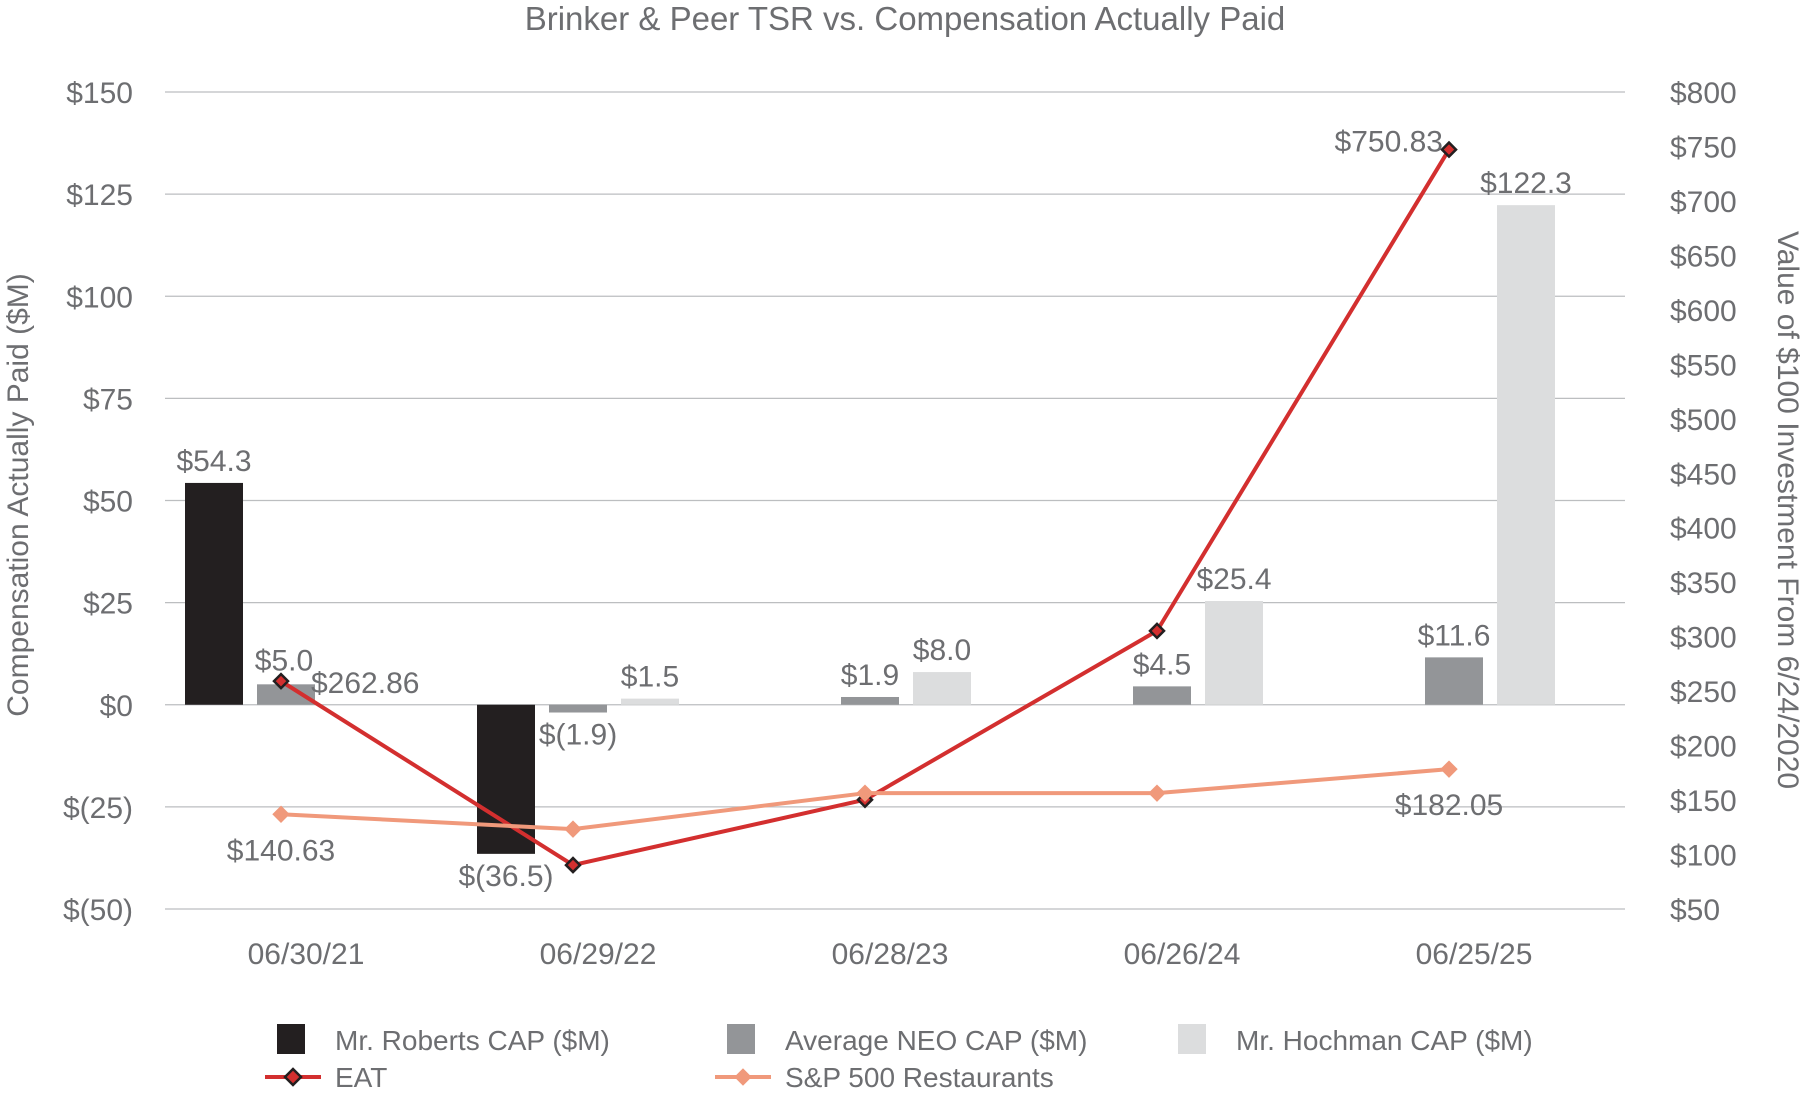 Image resolution: width=1805 pixels, height=1095 pixels. I want to click on legend-label: Mr. Roberts CAP ($M), so click(472, 1040).